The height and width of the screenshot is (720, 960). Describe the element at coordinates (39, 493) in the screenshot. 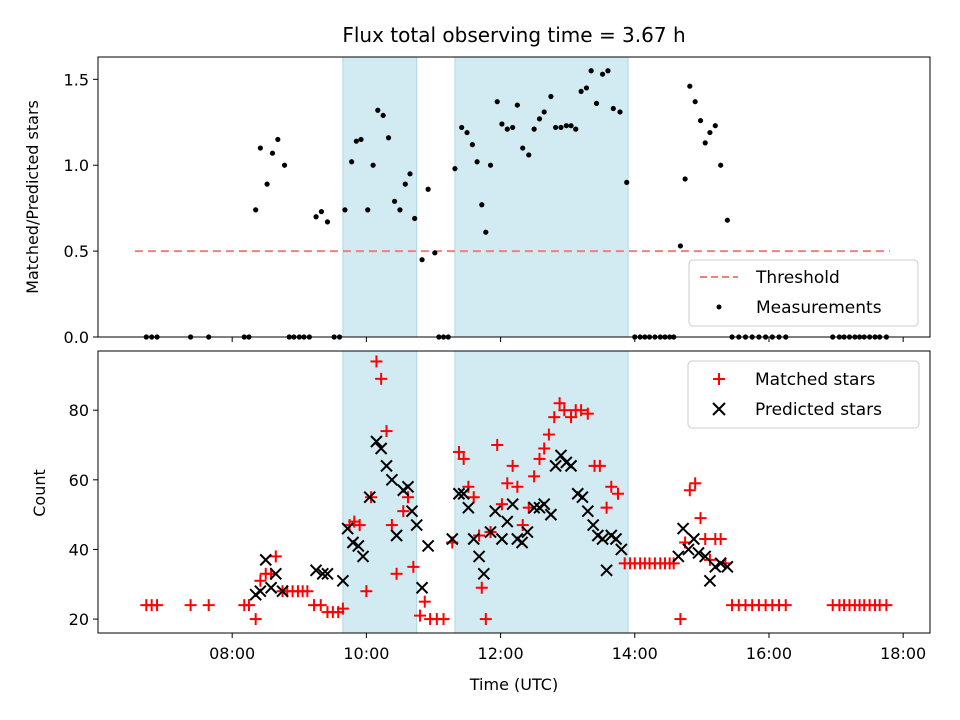

I see `bottom-y-axis-label: Count` at that location.